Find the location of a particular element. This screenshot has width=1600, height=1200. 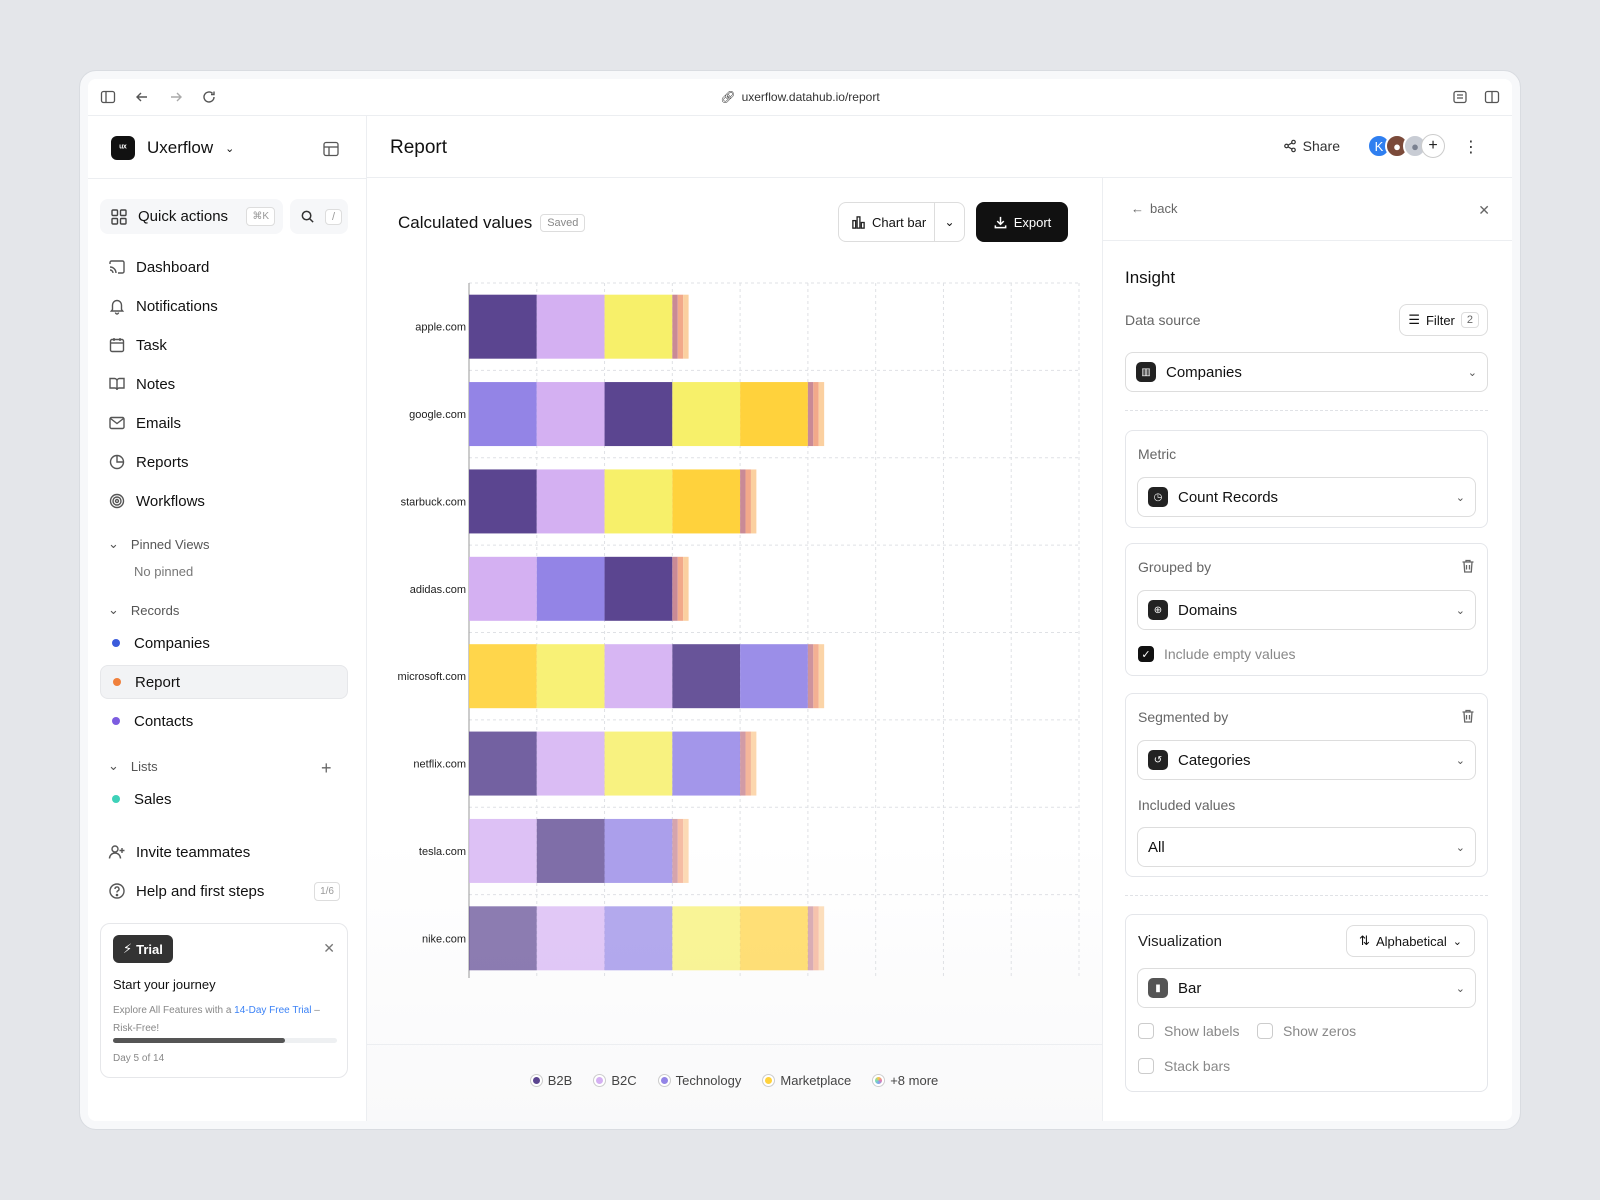

back-button: ← back is located at coordinates (1154, 208).